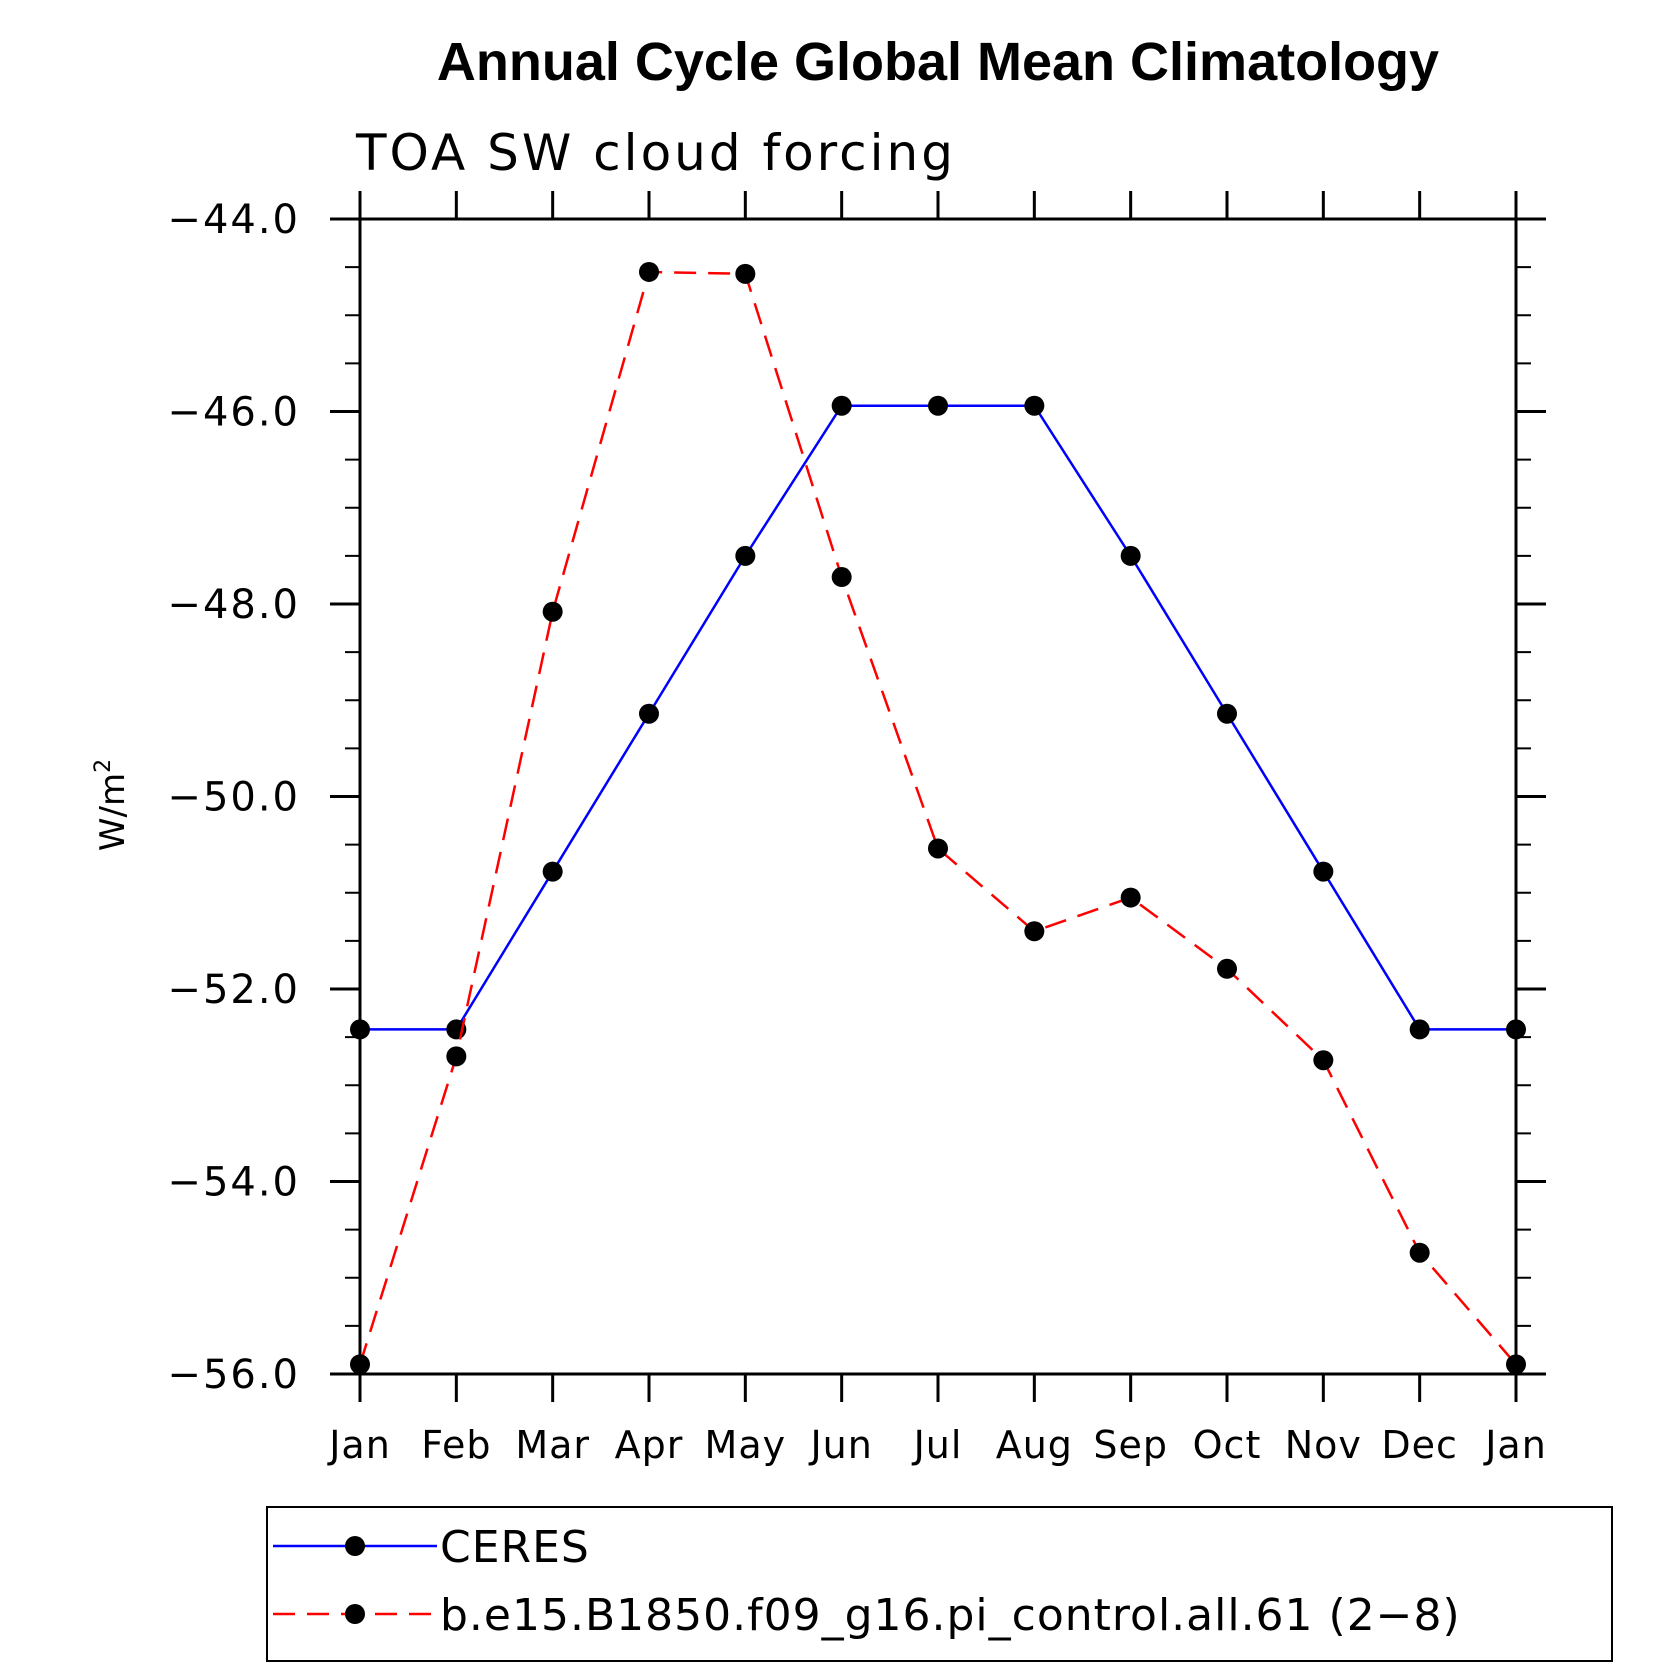 This screenshot has height=1674, width=1674. I want to click on y-tick-labels: −44.0 −46.0 −48.0 −50.0 −52.0 −54.0 −56.0, so click(233, 797).